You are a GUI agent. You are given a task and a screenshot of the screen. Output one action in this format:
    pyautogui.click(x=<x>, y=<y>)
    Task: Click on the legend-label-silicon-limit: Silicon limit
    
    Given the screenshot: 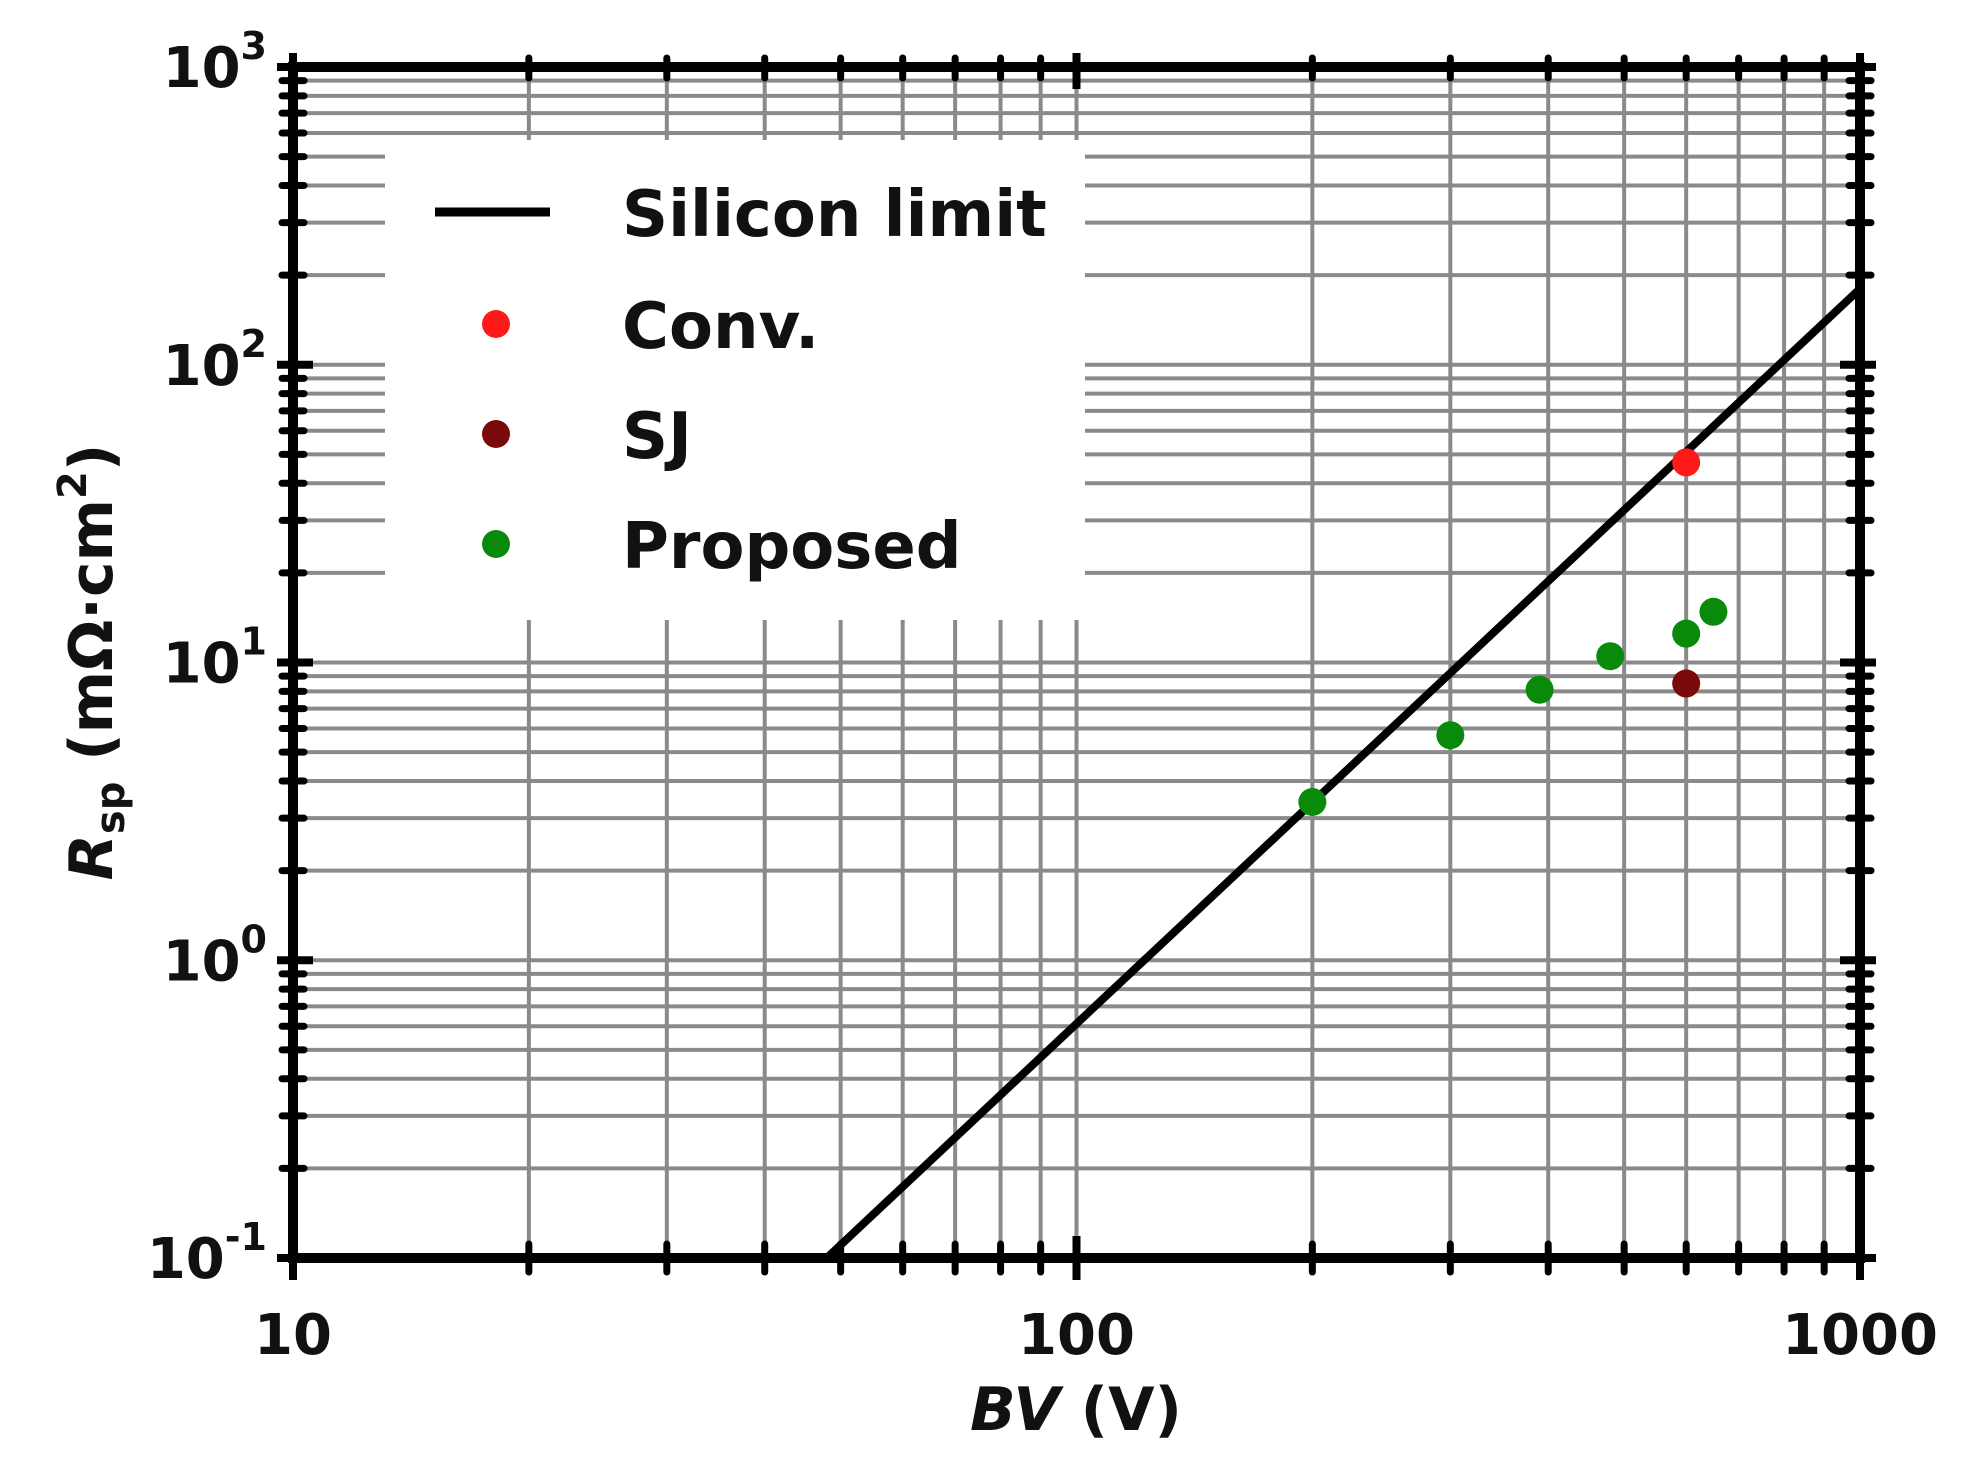 What is the action you would take?
    pyautogui.click(x=834, y=215)
    